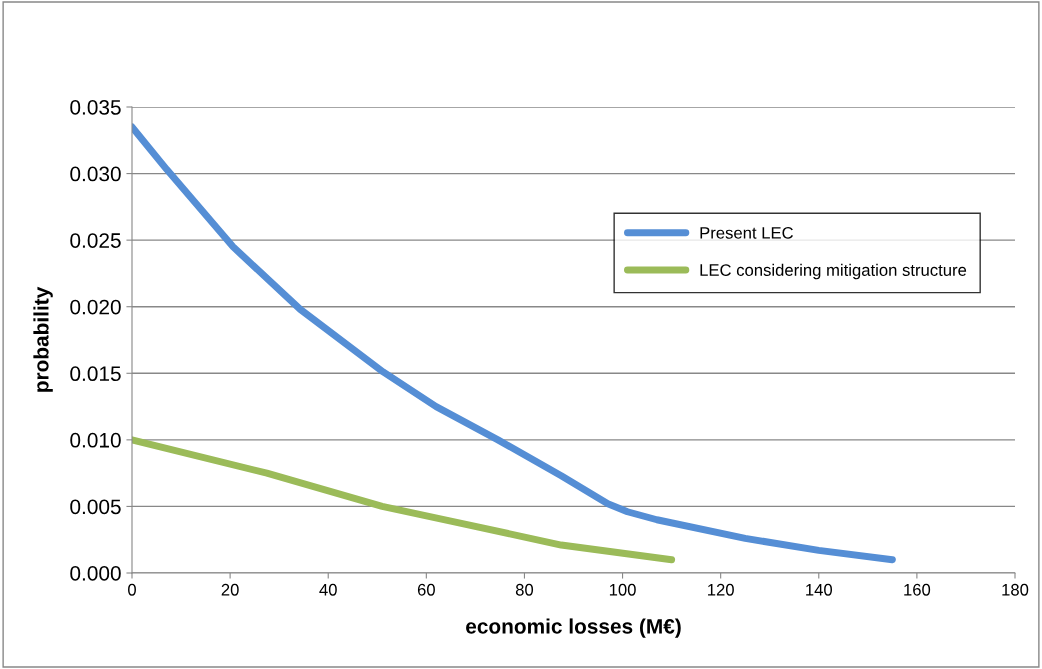 This screenshot has height=669, width=1042. I want to click on y-tick-label: 0.025, so click(95, 240).